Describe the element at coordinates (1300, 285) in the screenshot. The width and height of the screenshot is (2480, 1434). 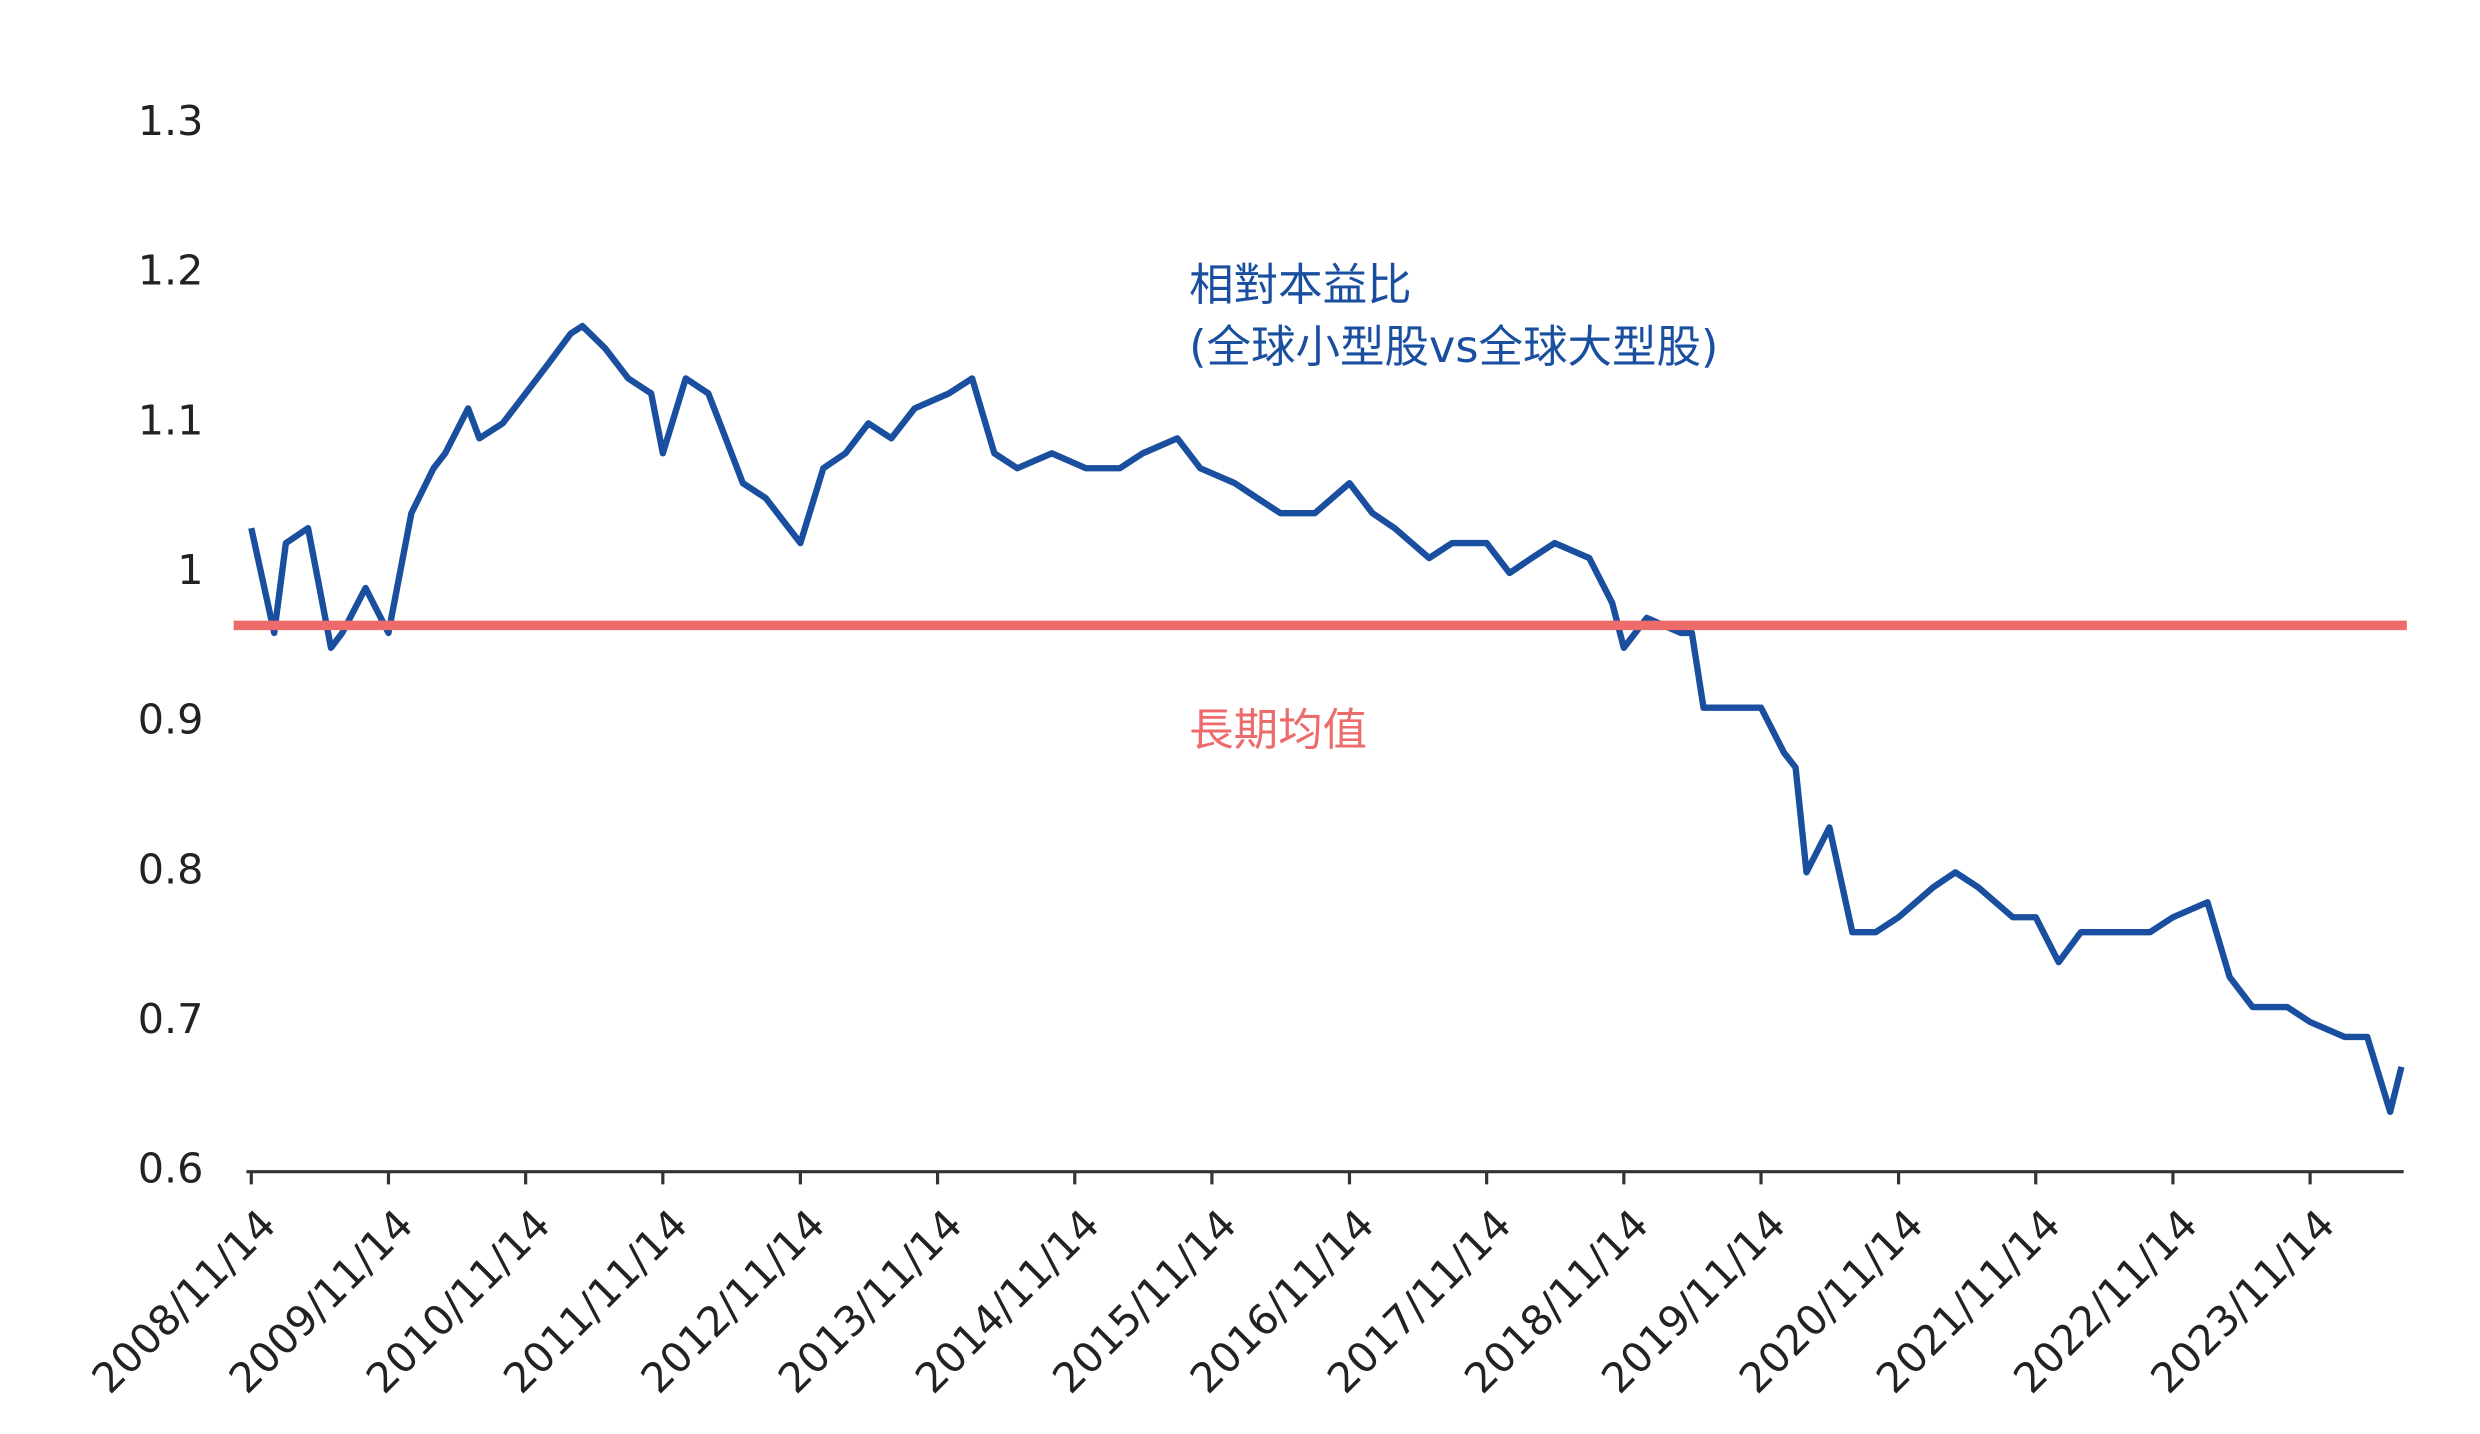
I see `annotation: 相對本益比` at that location.